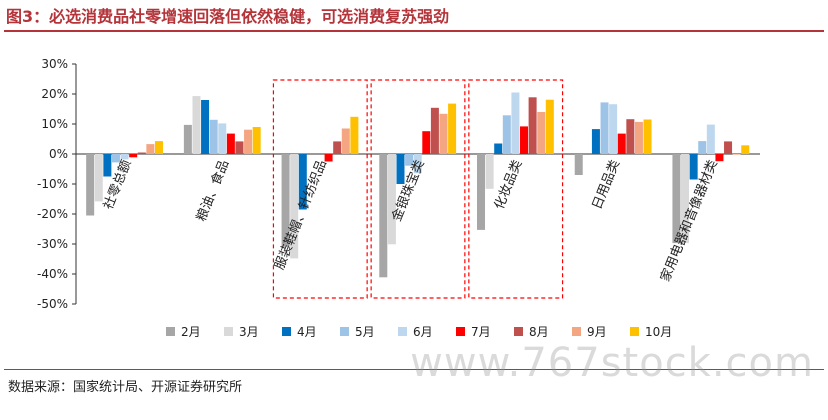  Describe the element at coordinates (54, 94) in the screenshot. I see `y-tick-label: 20%` at that location.